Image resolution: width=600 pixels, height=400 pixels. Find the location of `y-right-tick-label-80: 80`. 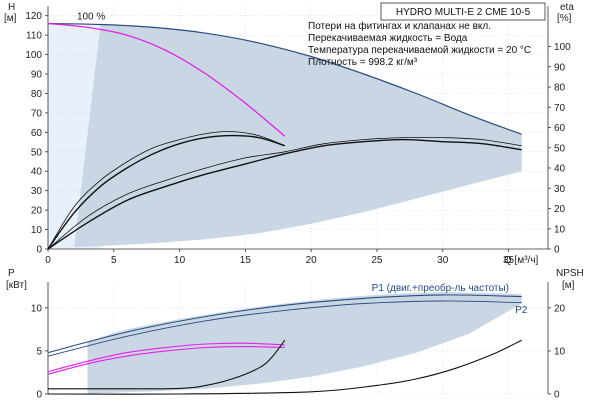

y-right-tick-label-80: 80 is located at coordinates (560, 88).